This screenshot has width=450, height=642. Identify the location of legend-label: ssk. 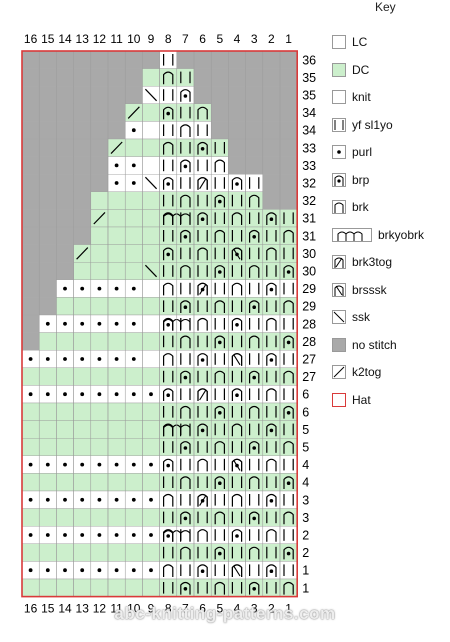
(361, 317).